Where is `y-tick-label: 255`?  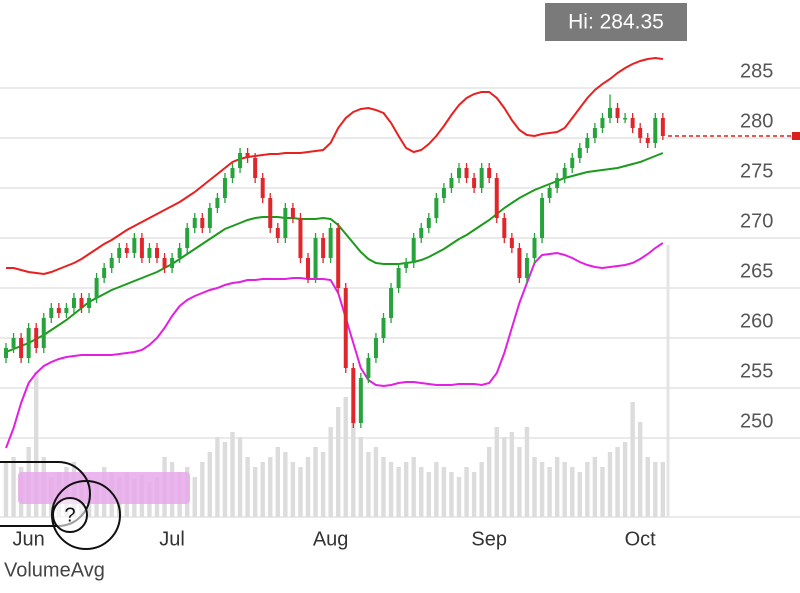 y-tick-label: 255 is located at coordinates (756, 371).